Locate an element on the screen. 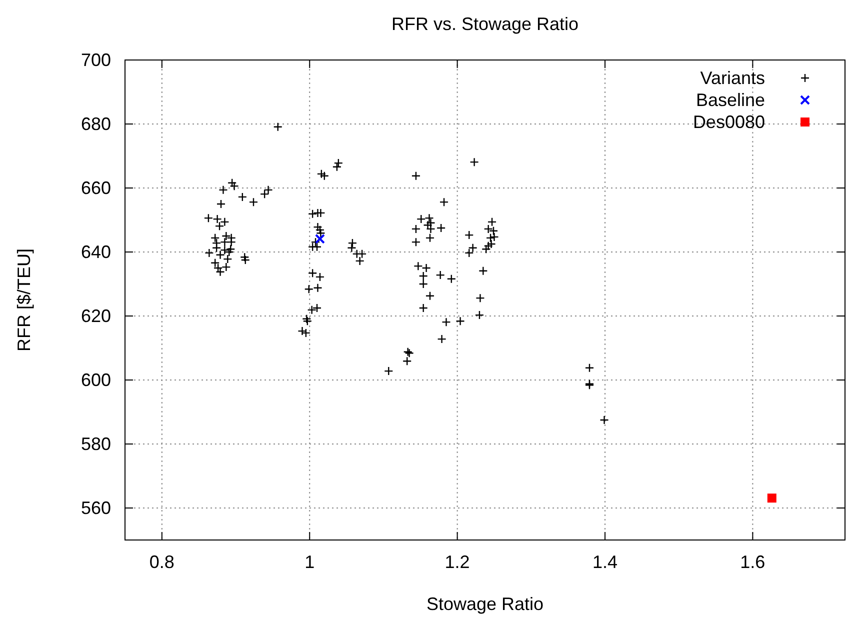 The image size is (855, 620). x-tick-label: 0.8 is located at coordinates (161, 562).